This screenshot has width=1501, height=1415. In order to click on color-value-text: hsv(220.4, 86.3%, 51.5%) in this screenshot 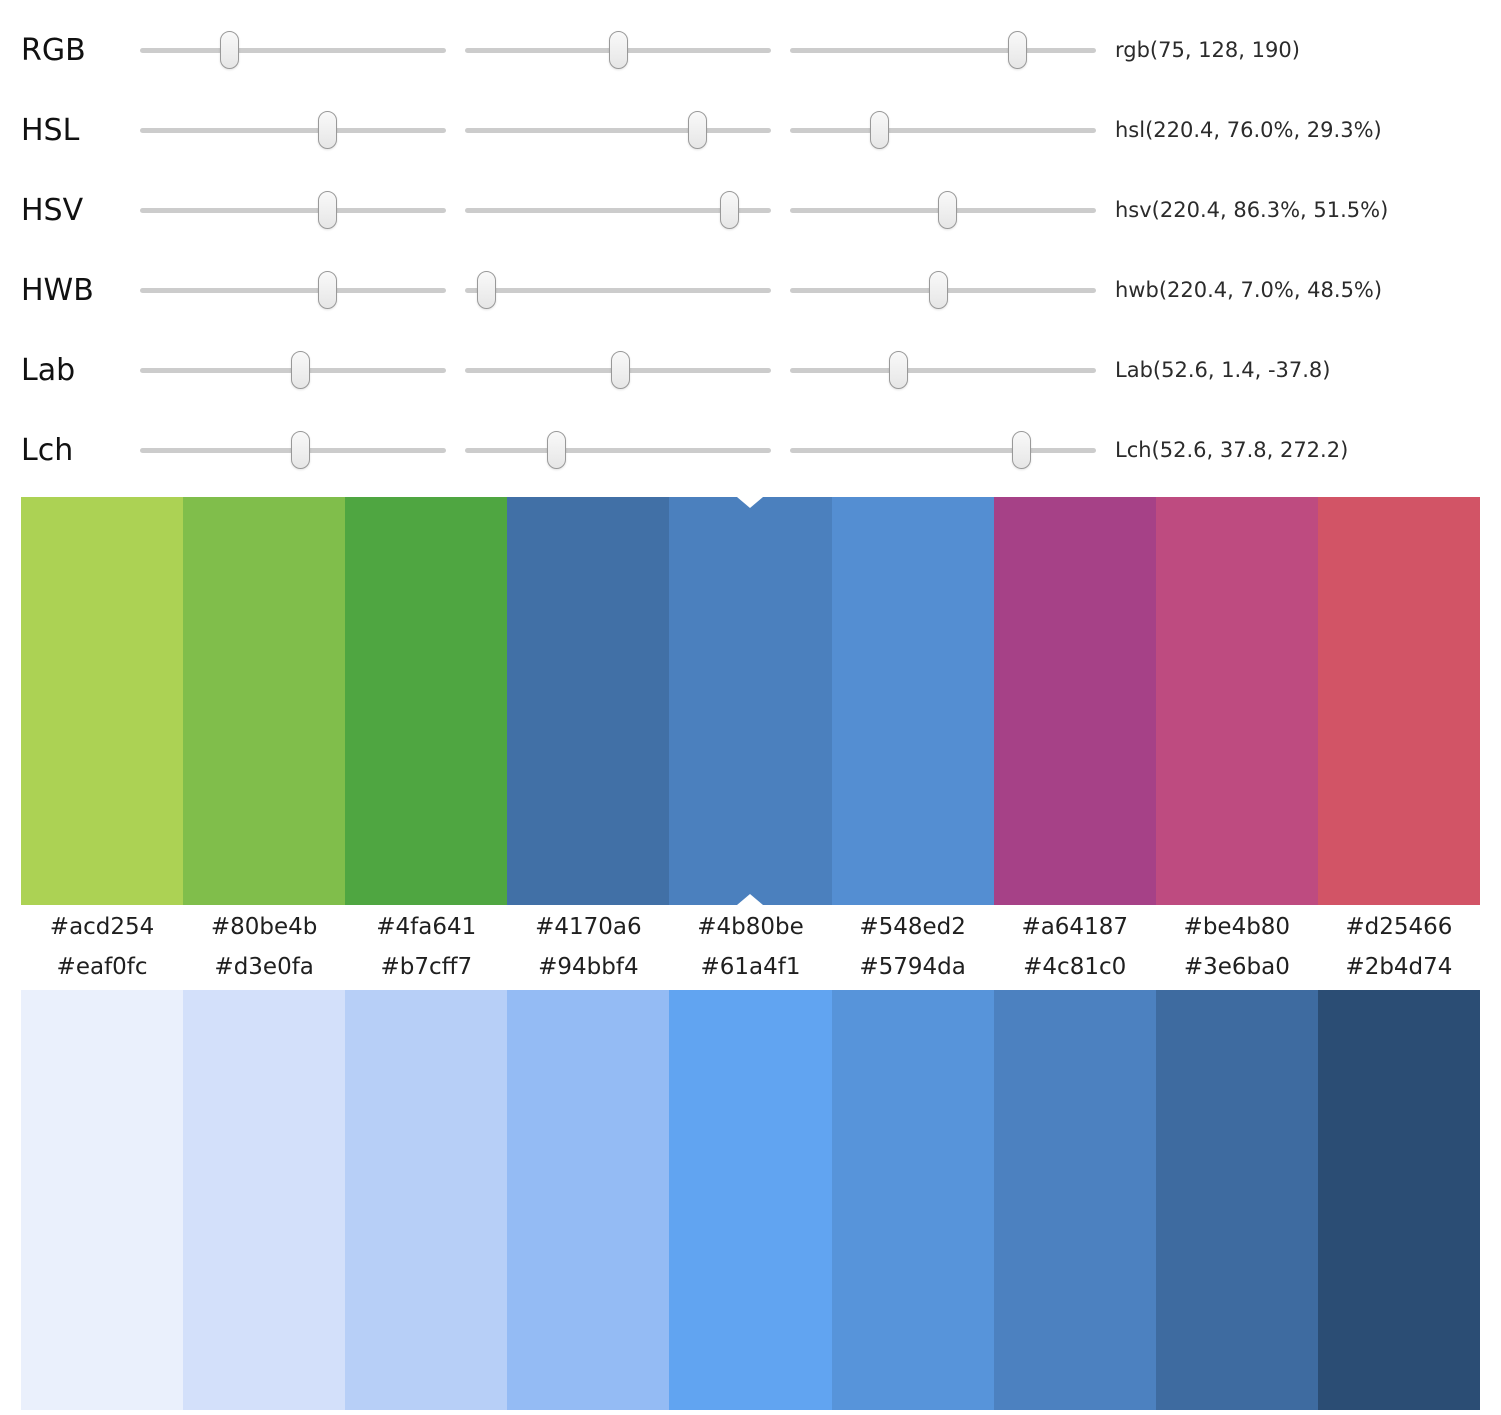, I will do `click(1252, 210)`.